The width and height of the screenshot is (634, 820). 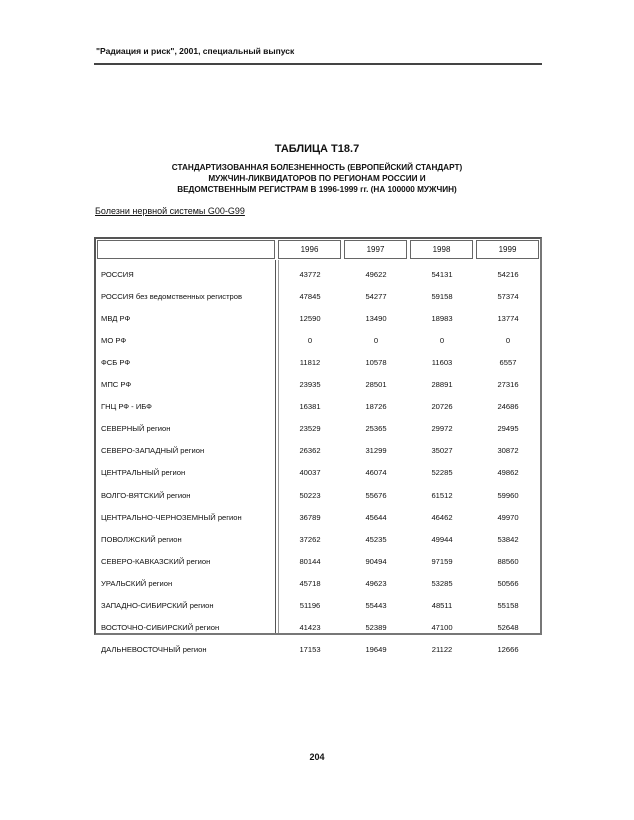 What do you see at coordinates (376, 561) in the screenshot?
I see `cell-value: 90494` at bounding box center [376, 561].